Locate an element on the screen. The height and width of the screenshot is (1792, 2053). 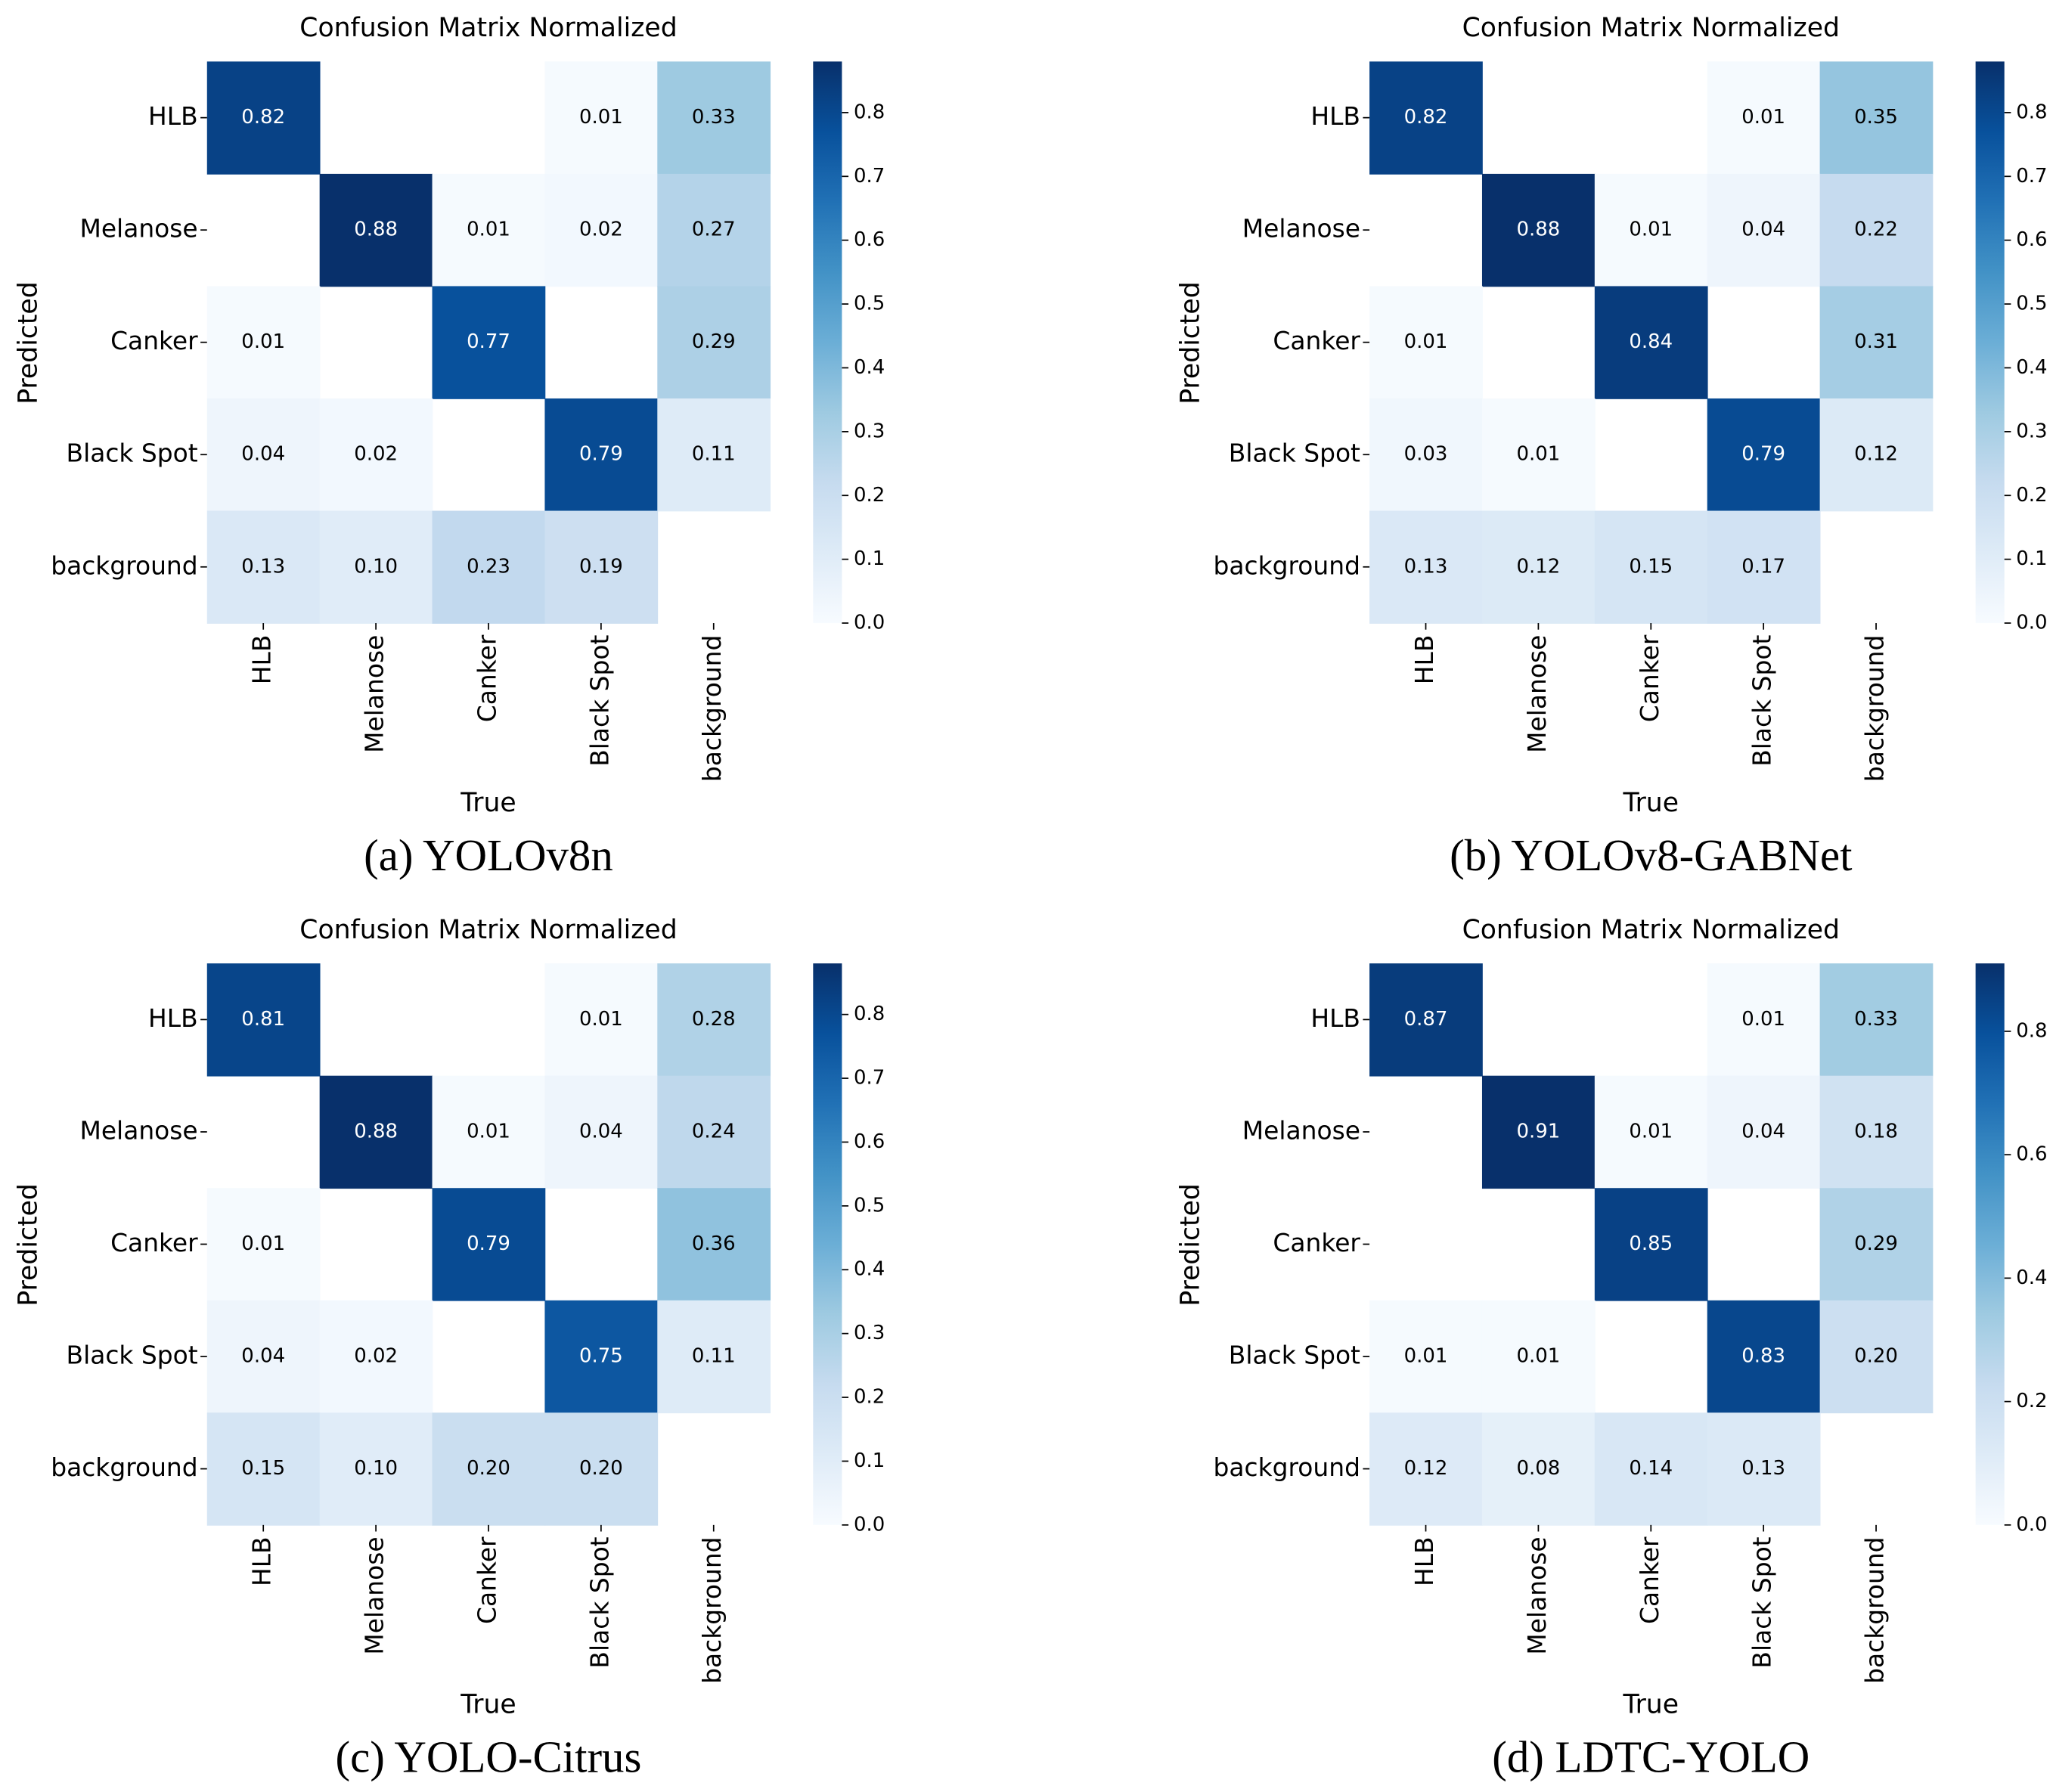
cell-label: 0.33 is located at coordinates (1876, 1019).